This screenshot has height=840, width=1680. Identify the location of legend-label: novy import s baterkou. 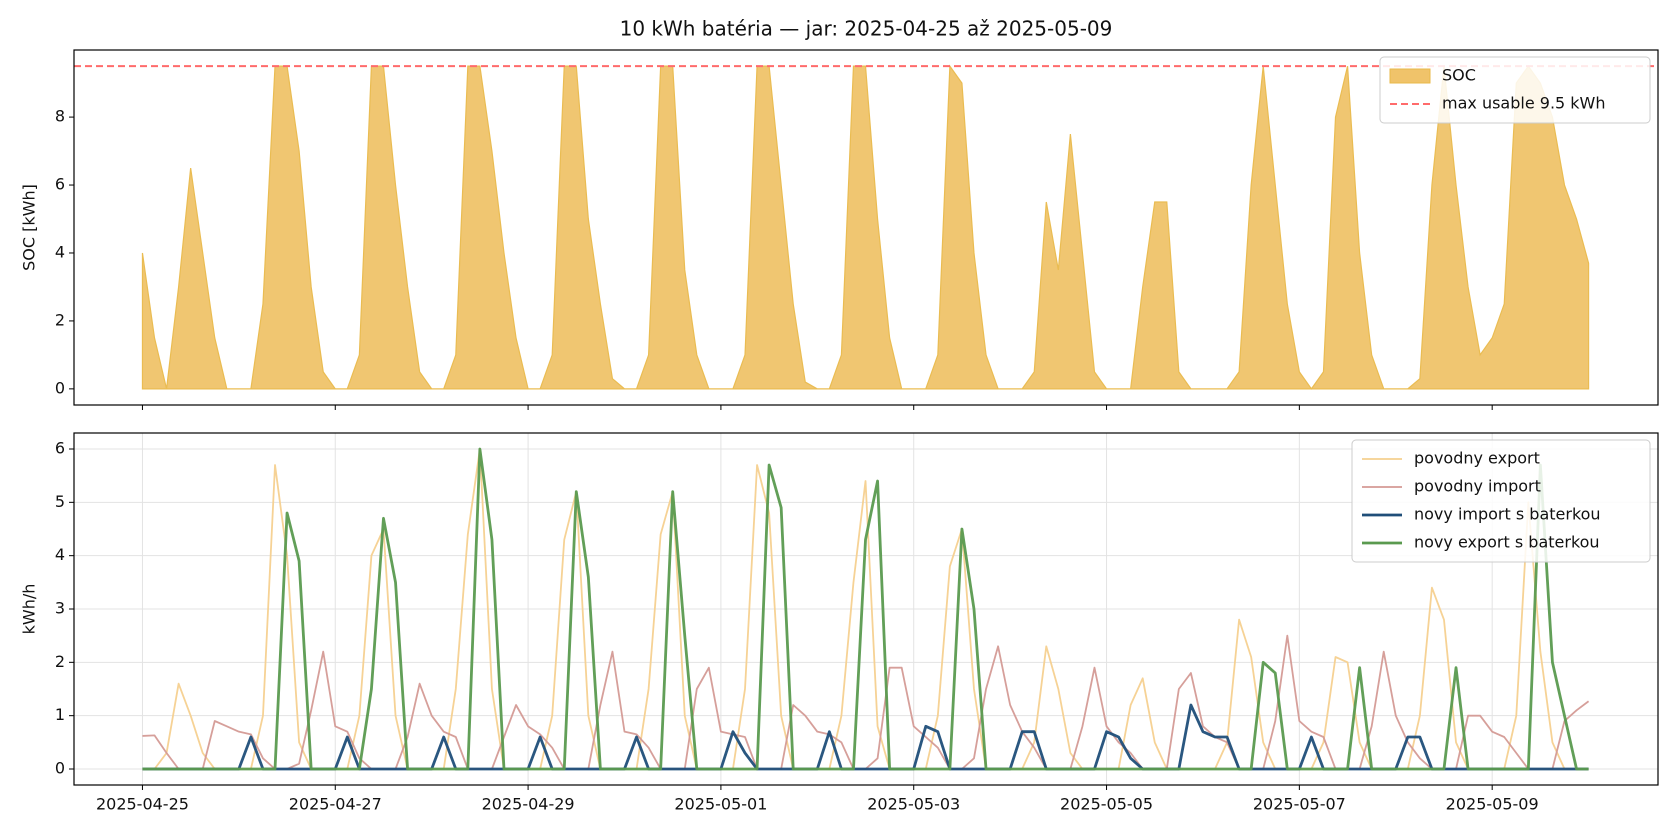
(1507, 514).